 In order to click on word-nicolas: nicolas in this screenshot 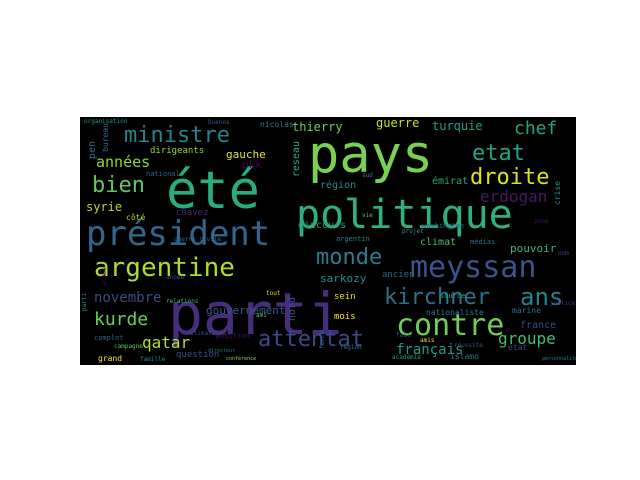, I will do `click(277, 124)`.